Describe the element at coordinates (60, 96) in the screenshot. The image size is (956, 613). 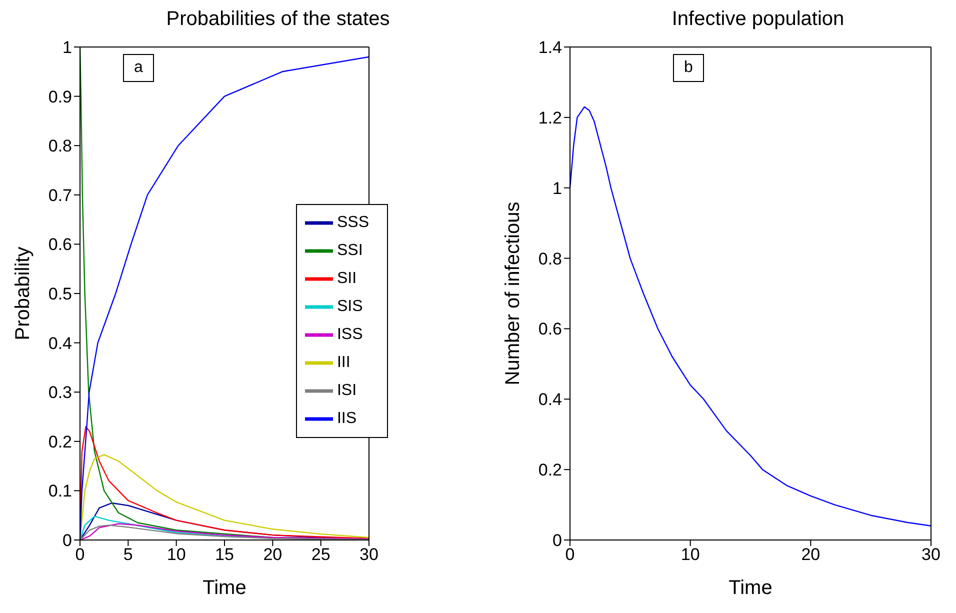
I see `y-tick-label: 0.9` at that location.